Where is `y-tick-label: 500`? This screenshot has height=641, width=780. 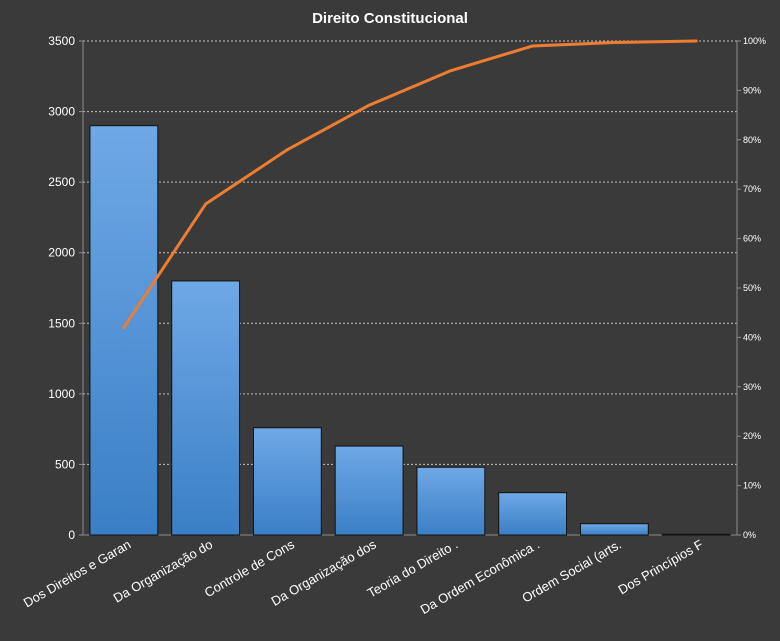
y-tick-label: 500 is located at coordinates (65, 464).